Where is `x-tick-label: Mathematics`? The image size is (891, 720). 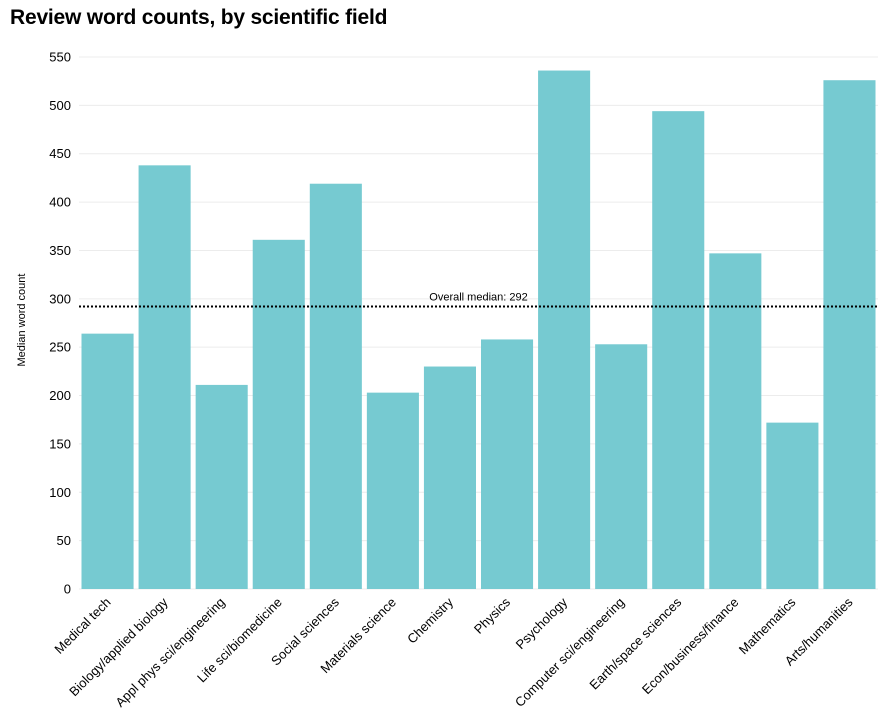
x-tick-label: Mathematics is located at coordinates (767, 625).